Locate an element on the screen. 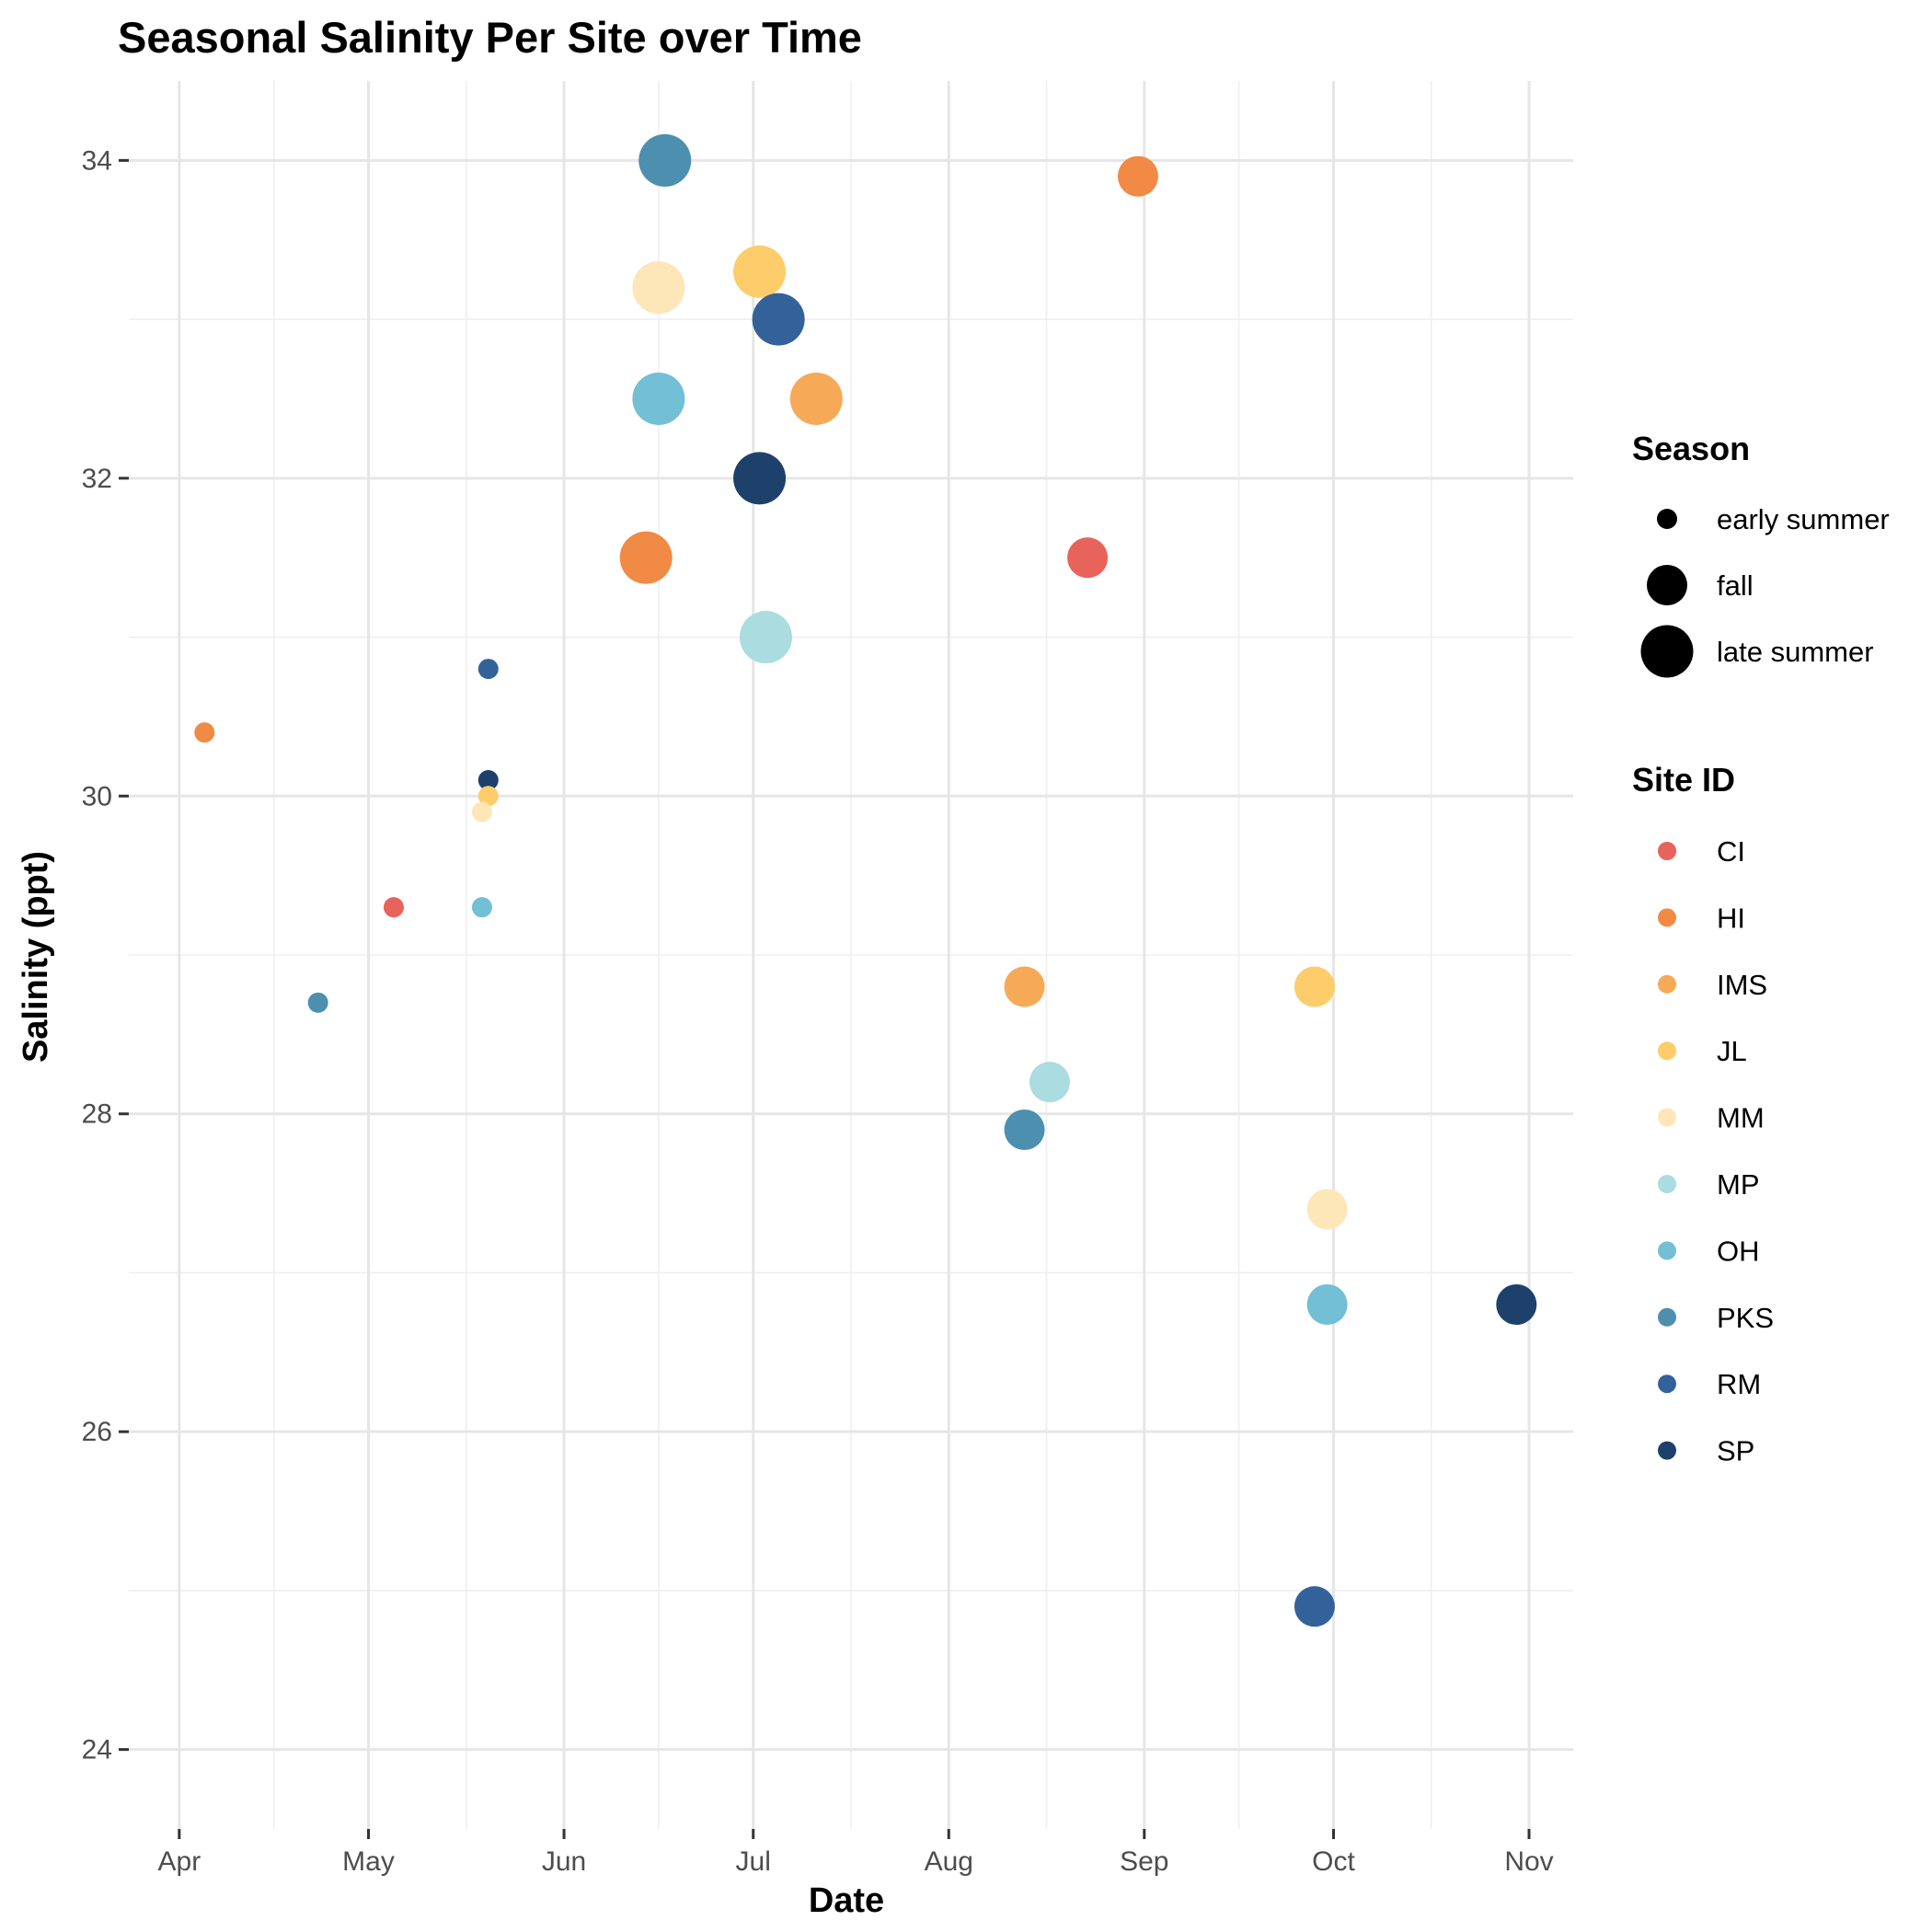 Image resolution: width=1932 pixels, height=1932 pixels. y-tick-label: 24 is located at coordinates (97, 1750).